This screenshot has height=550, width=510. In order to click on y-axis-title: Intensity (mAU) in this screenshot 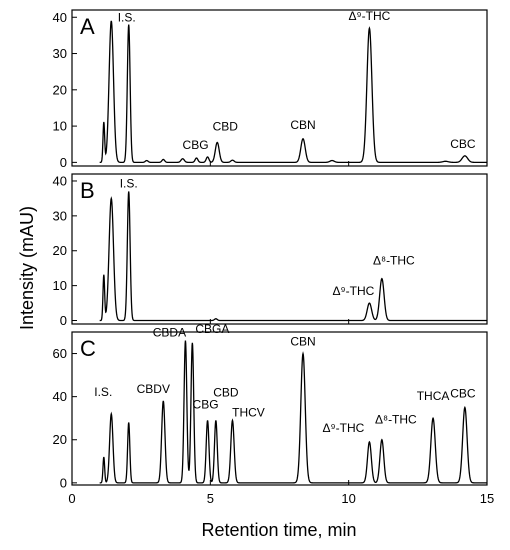, I will do `click(27, 268)`.